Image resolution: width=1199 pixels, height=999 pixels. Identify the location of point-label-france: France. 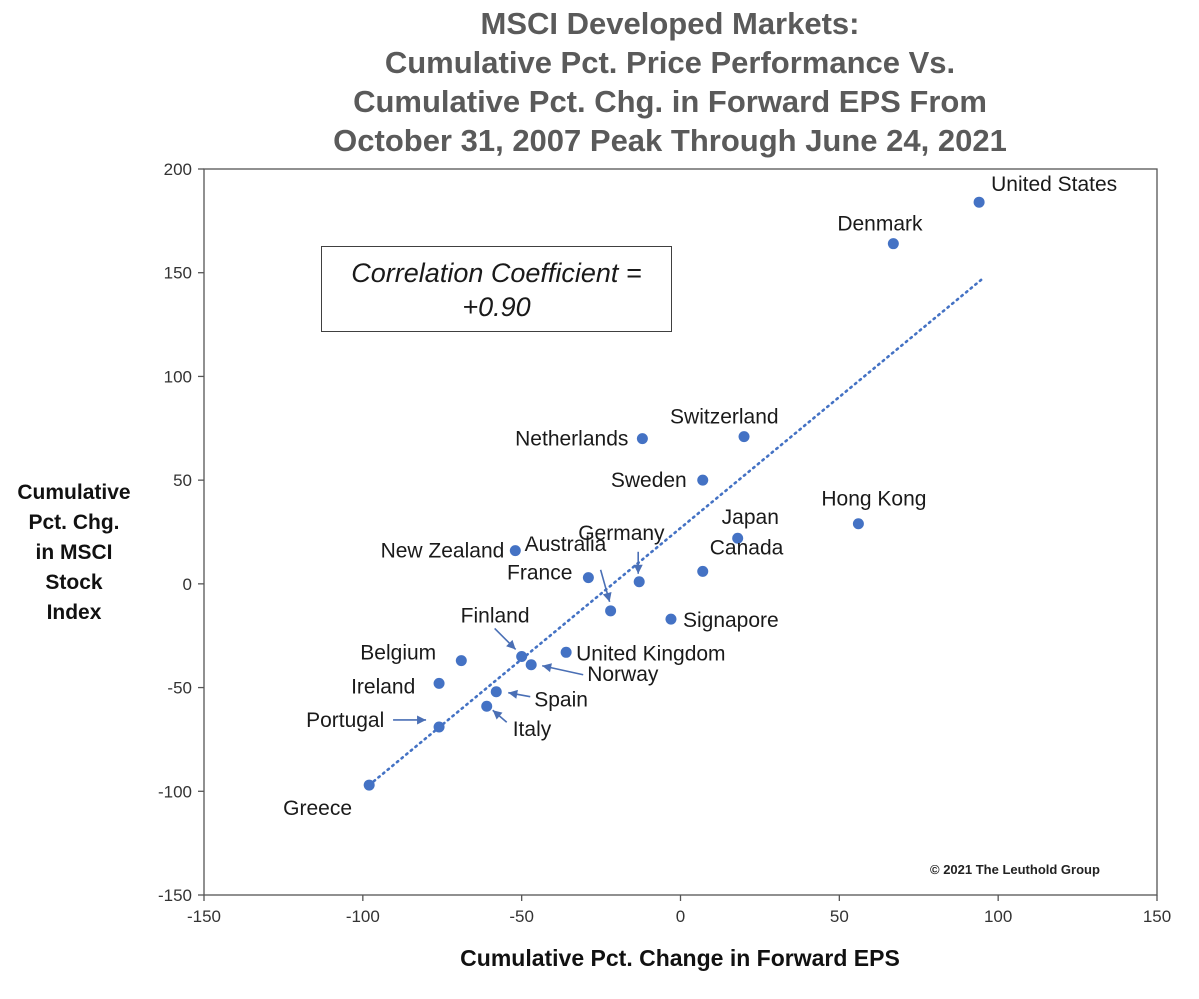
(539, 573).